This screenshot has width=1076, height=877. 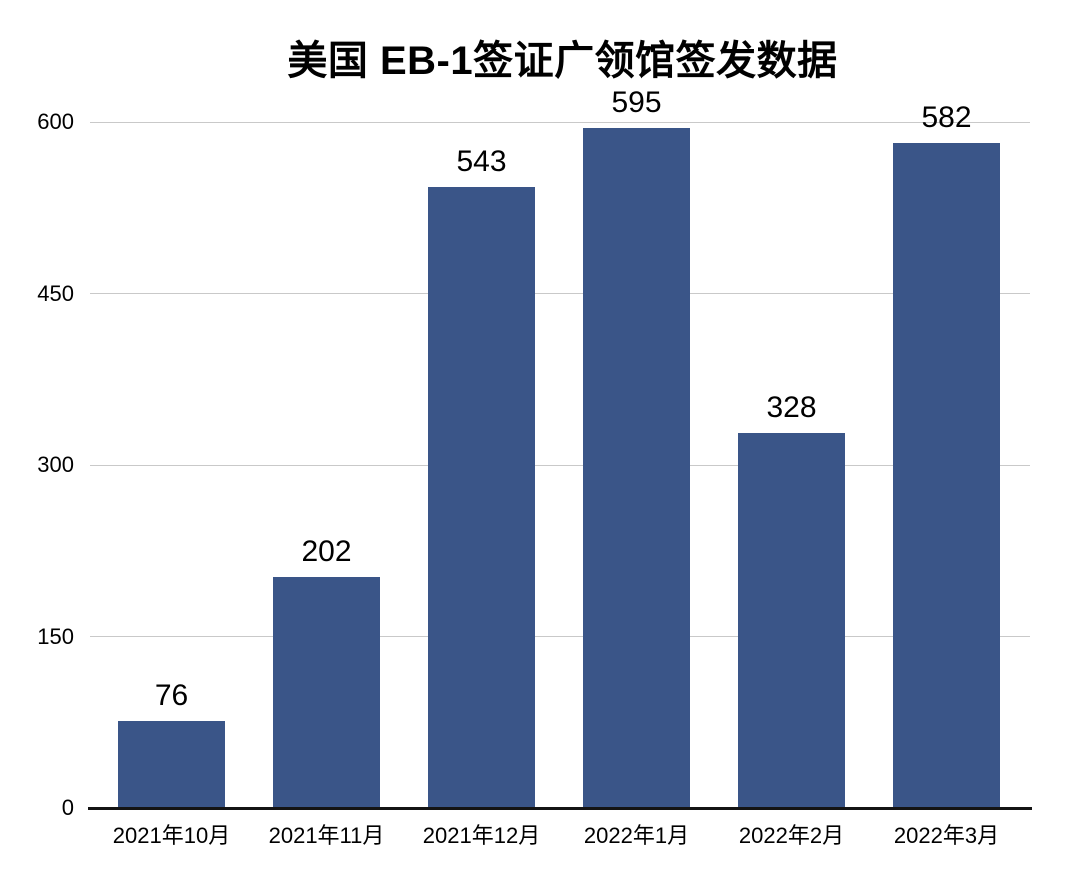 I want to click on y-axis-tick-label: 450, so click(x=55, y=293).